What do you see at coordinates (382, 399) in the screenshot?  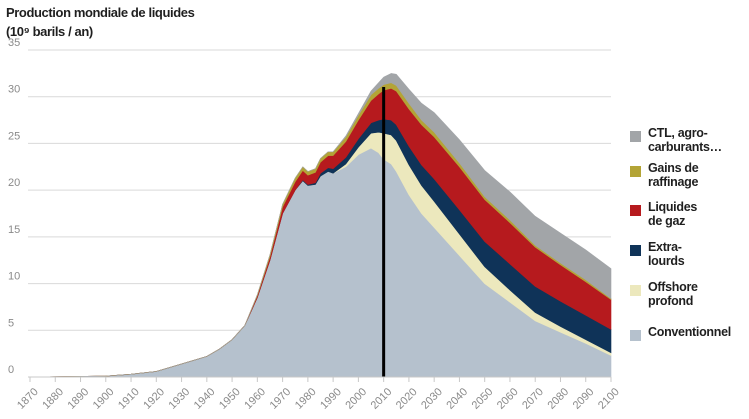 I see `x-tick-label: 2010` at bounding box center [382, 399].